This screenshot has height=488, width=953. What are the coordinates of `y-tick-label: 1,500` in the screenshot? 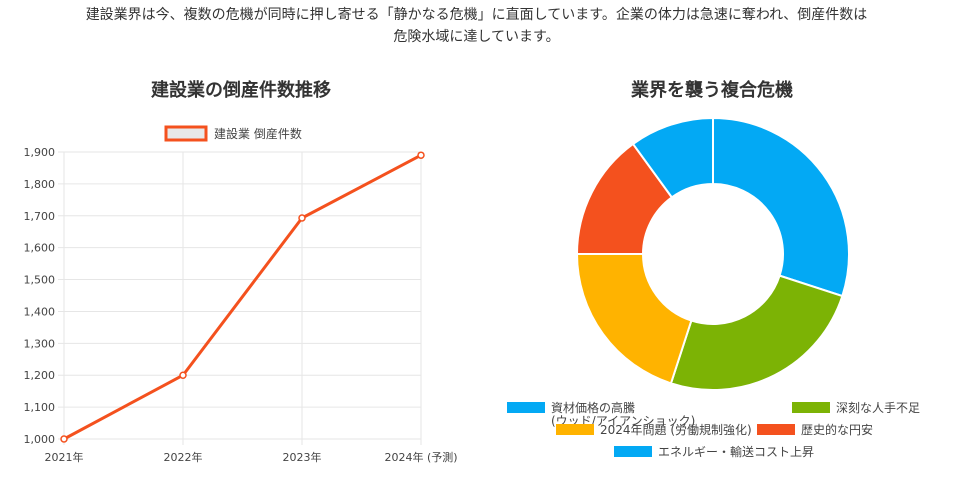 It's located at (40, 280).